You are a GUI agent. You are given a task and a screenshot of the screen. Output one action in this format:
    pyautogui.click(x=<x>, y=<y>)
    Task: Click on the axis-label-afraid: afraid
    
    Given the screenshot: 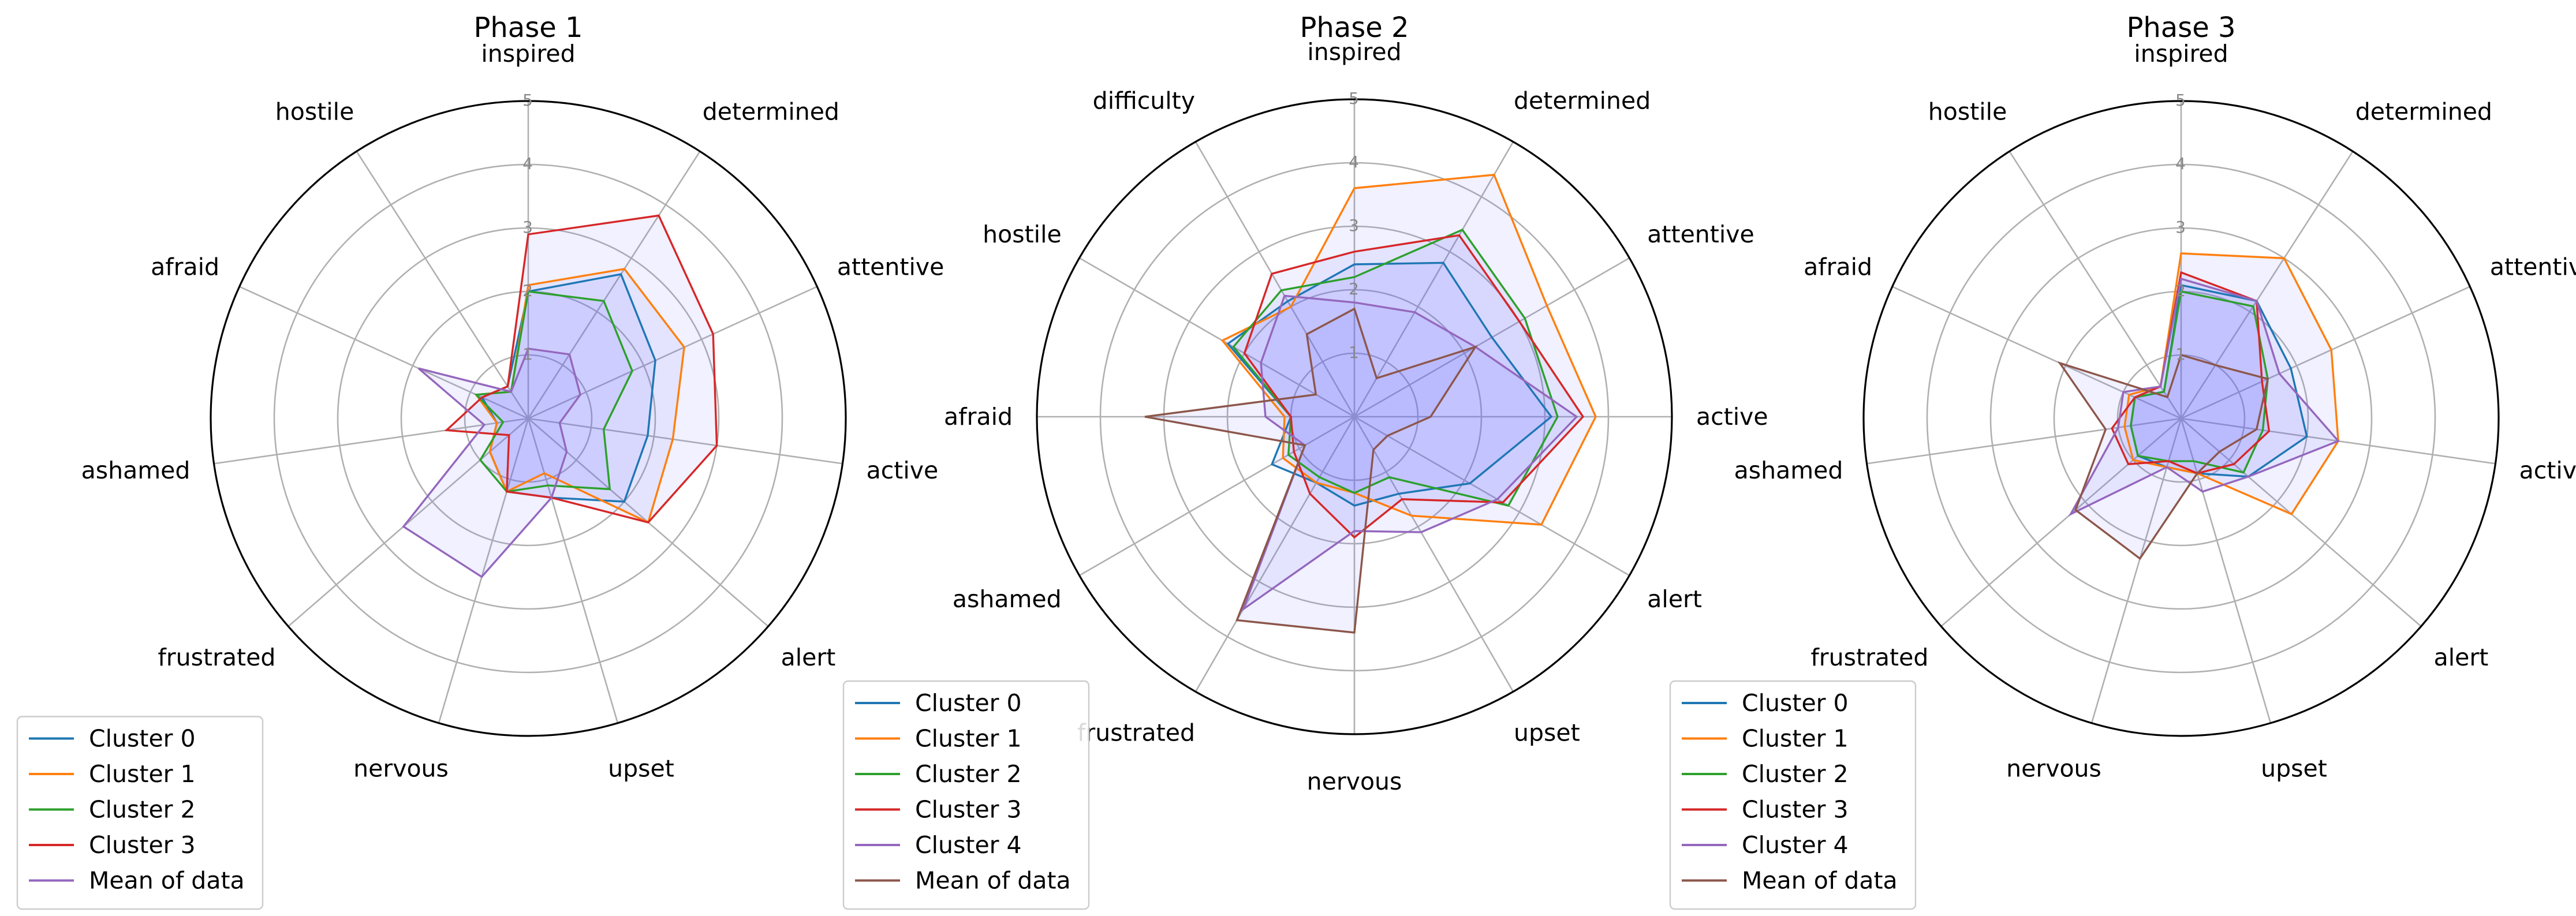 What is the action you would take?
    pyautogui.click(x=1838, y=267)
    